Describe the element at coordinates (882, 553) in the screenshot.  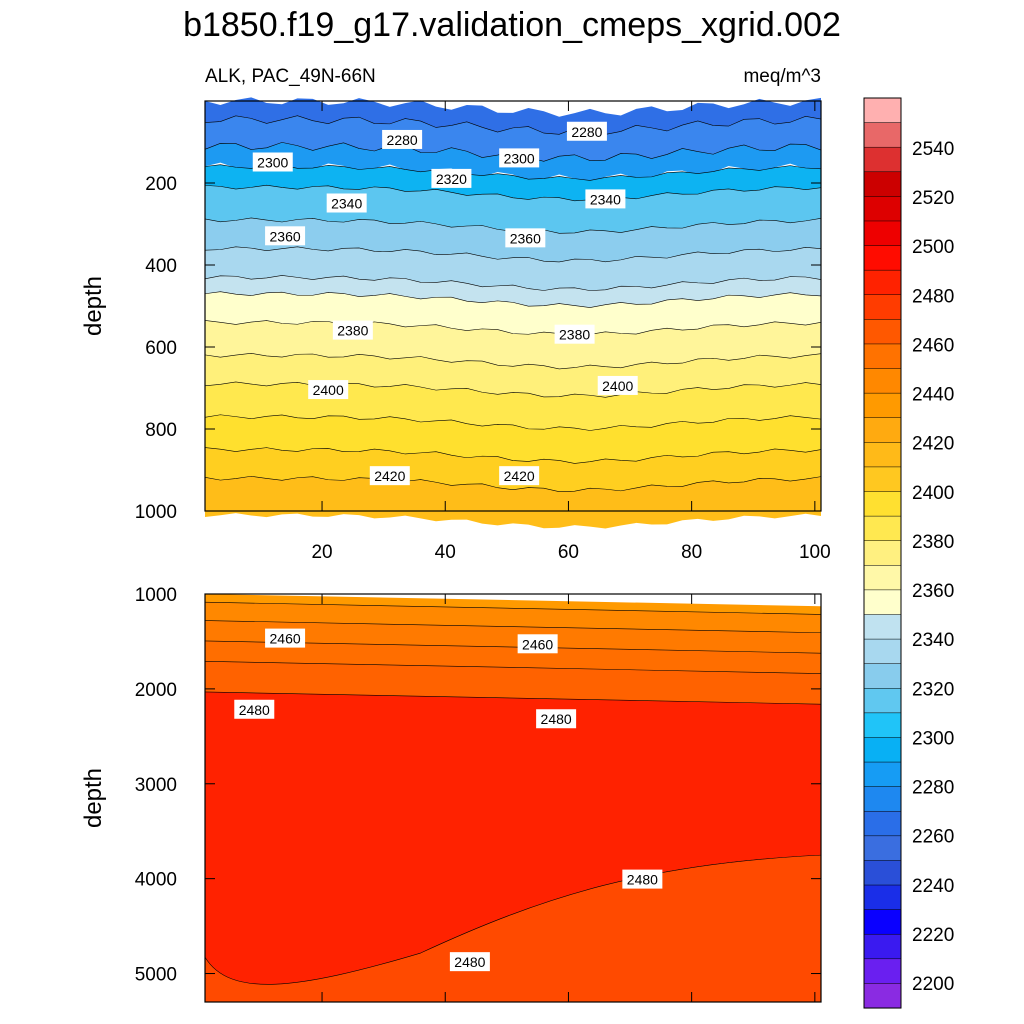
I see `colorbar-frame` at that location.